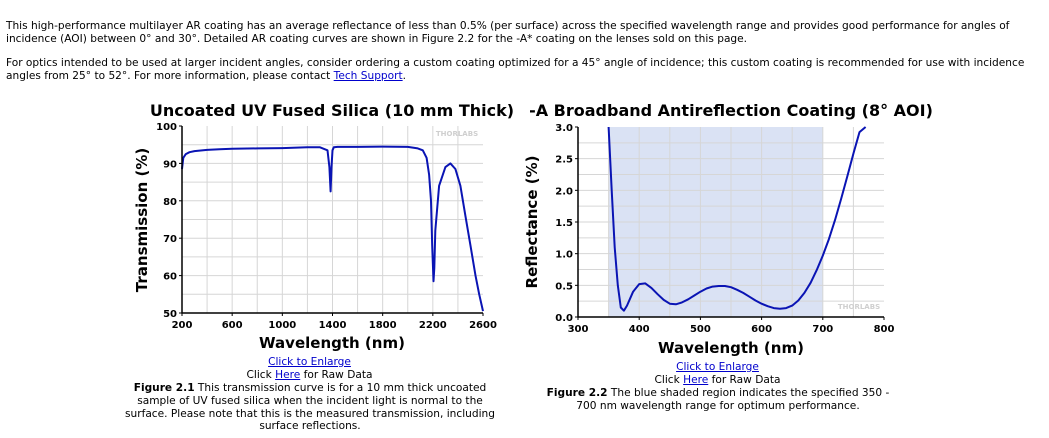 This screenshot has height=438, width=1049. I want to click on chart1-x-tick-label: 2600, so click(483, 325).